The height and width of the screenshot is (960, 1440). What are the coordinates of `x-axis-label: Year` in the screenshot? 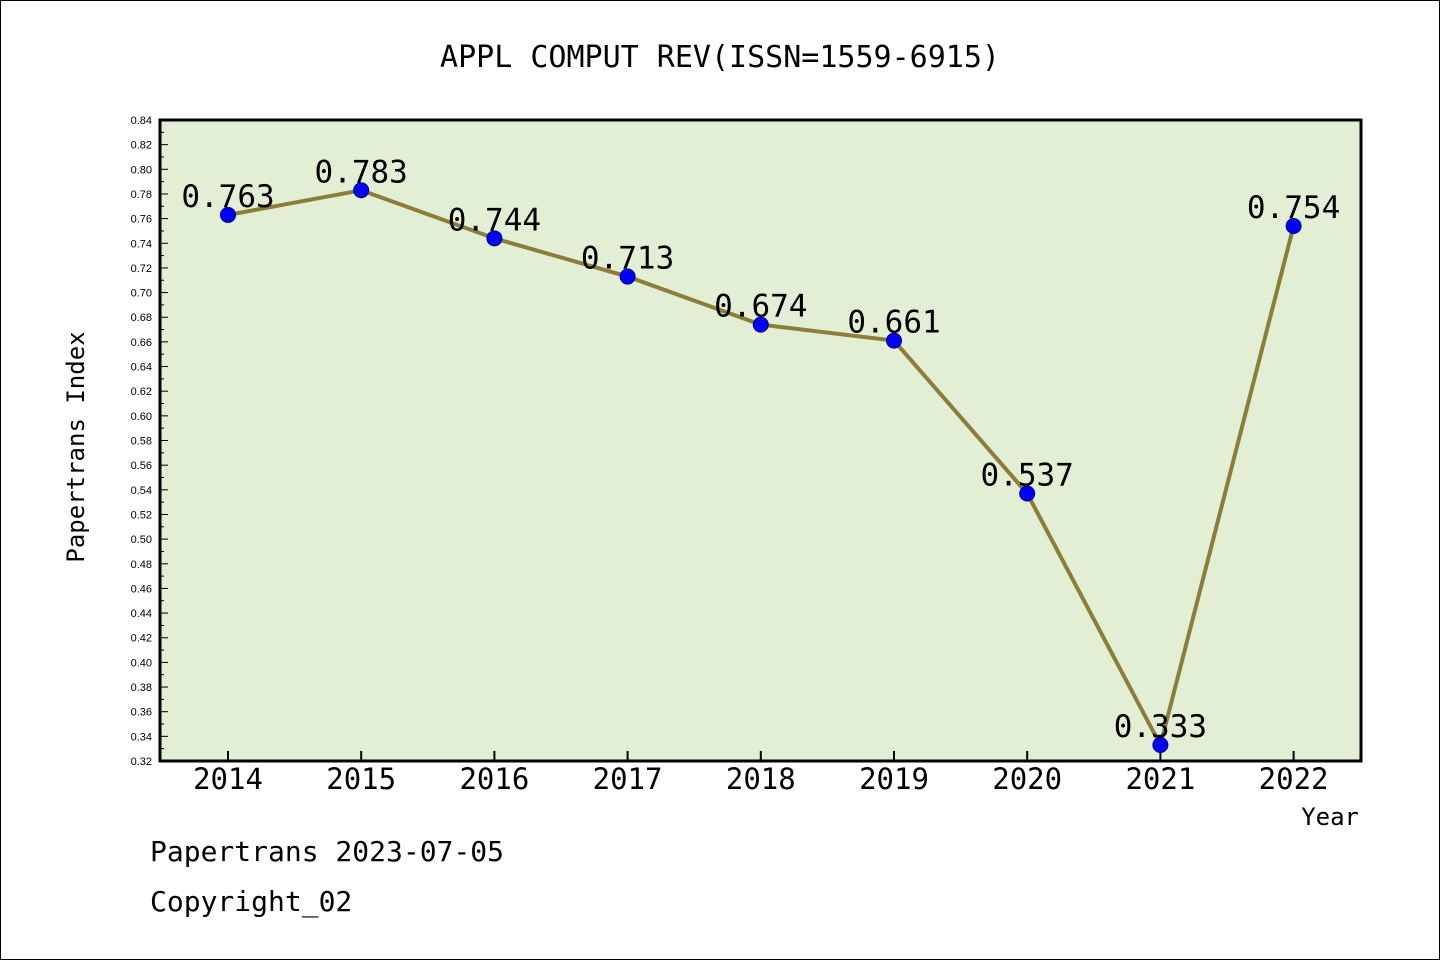 It's located at (1330, 817).